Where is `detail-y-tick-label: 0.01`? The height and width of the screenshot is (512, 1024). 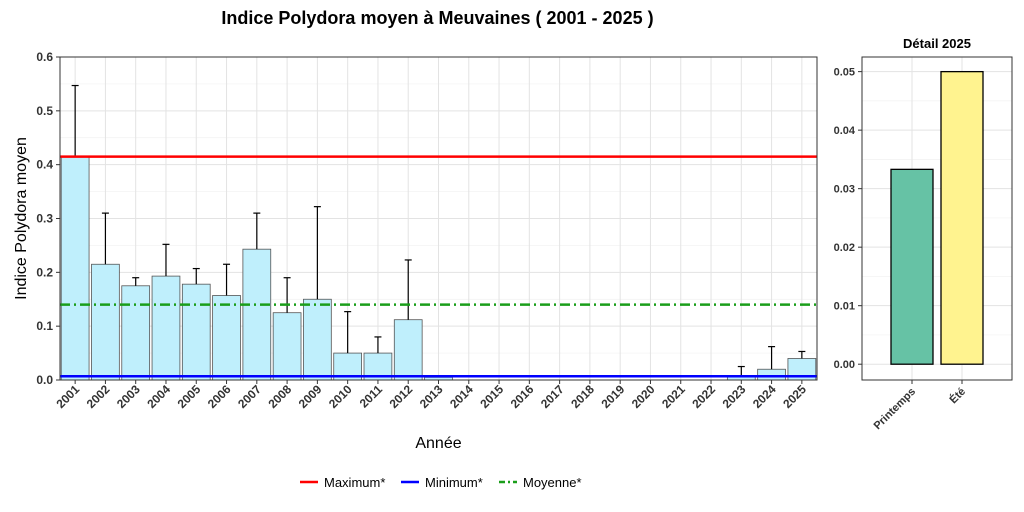
detail-y-tick-label: 0.01 is located at coordinates (844, 307).